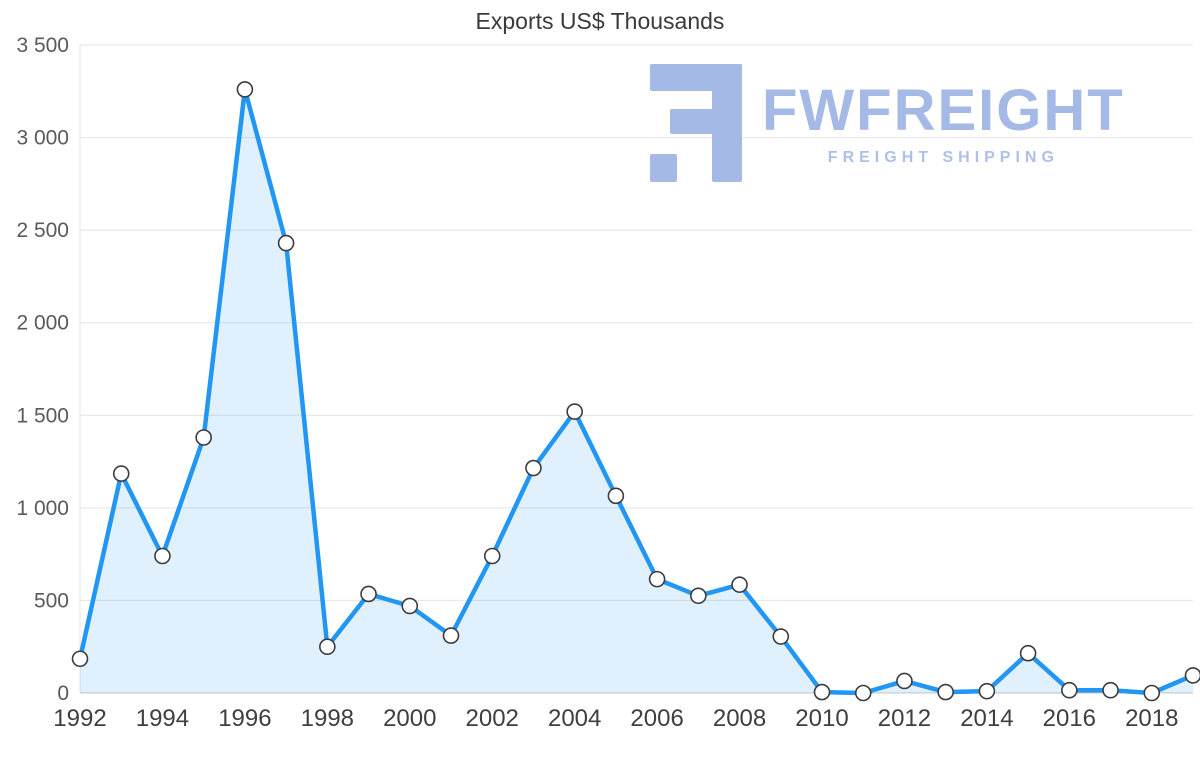 The width and height of the screenshot is (1200, 763). What do you see at coordinates (821, 718) in the screenshot?
I see `x-tick-label: 2010` at bounding box center [821, 718].